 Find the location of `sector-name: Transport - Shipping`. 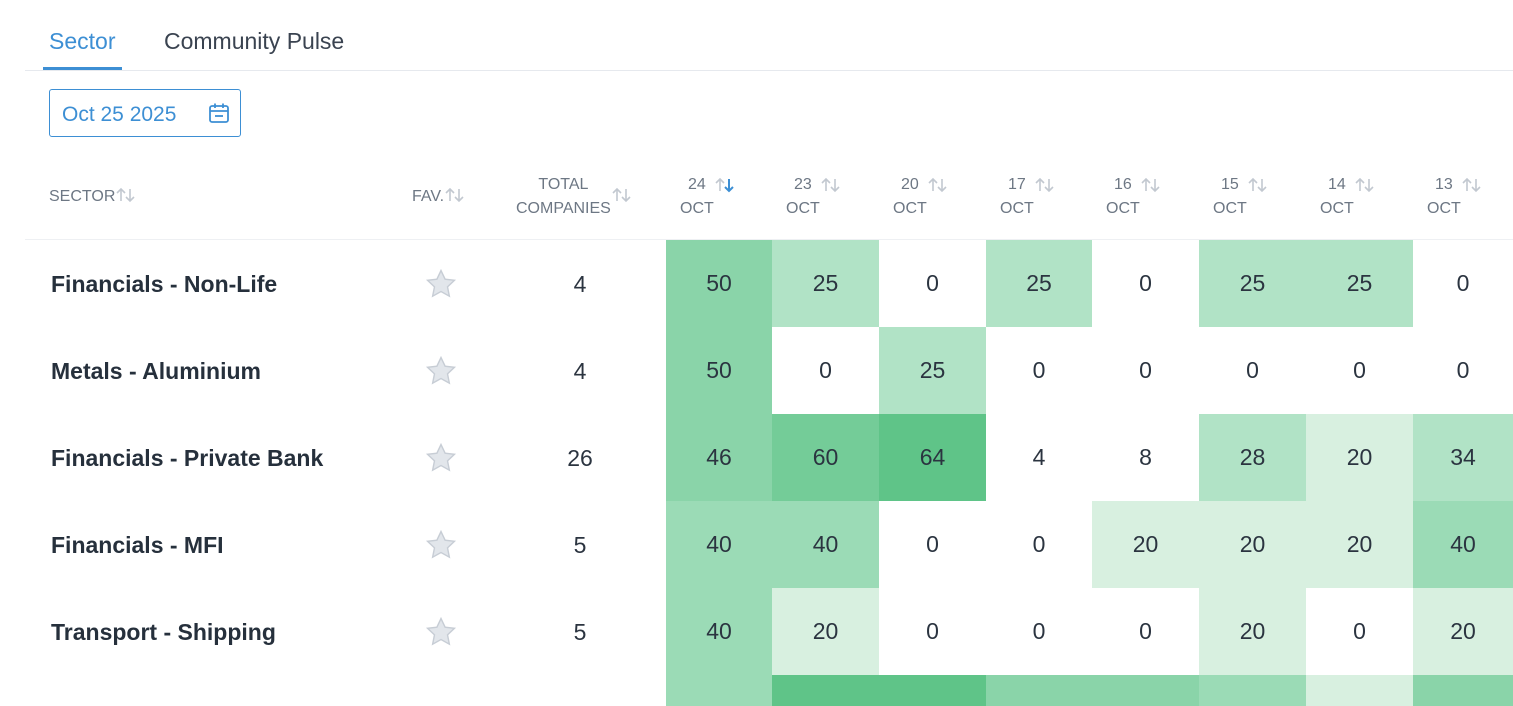

sector-name: Transport - Shipping is located at coordinates (163, 632).